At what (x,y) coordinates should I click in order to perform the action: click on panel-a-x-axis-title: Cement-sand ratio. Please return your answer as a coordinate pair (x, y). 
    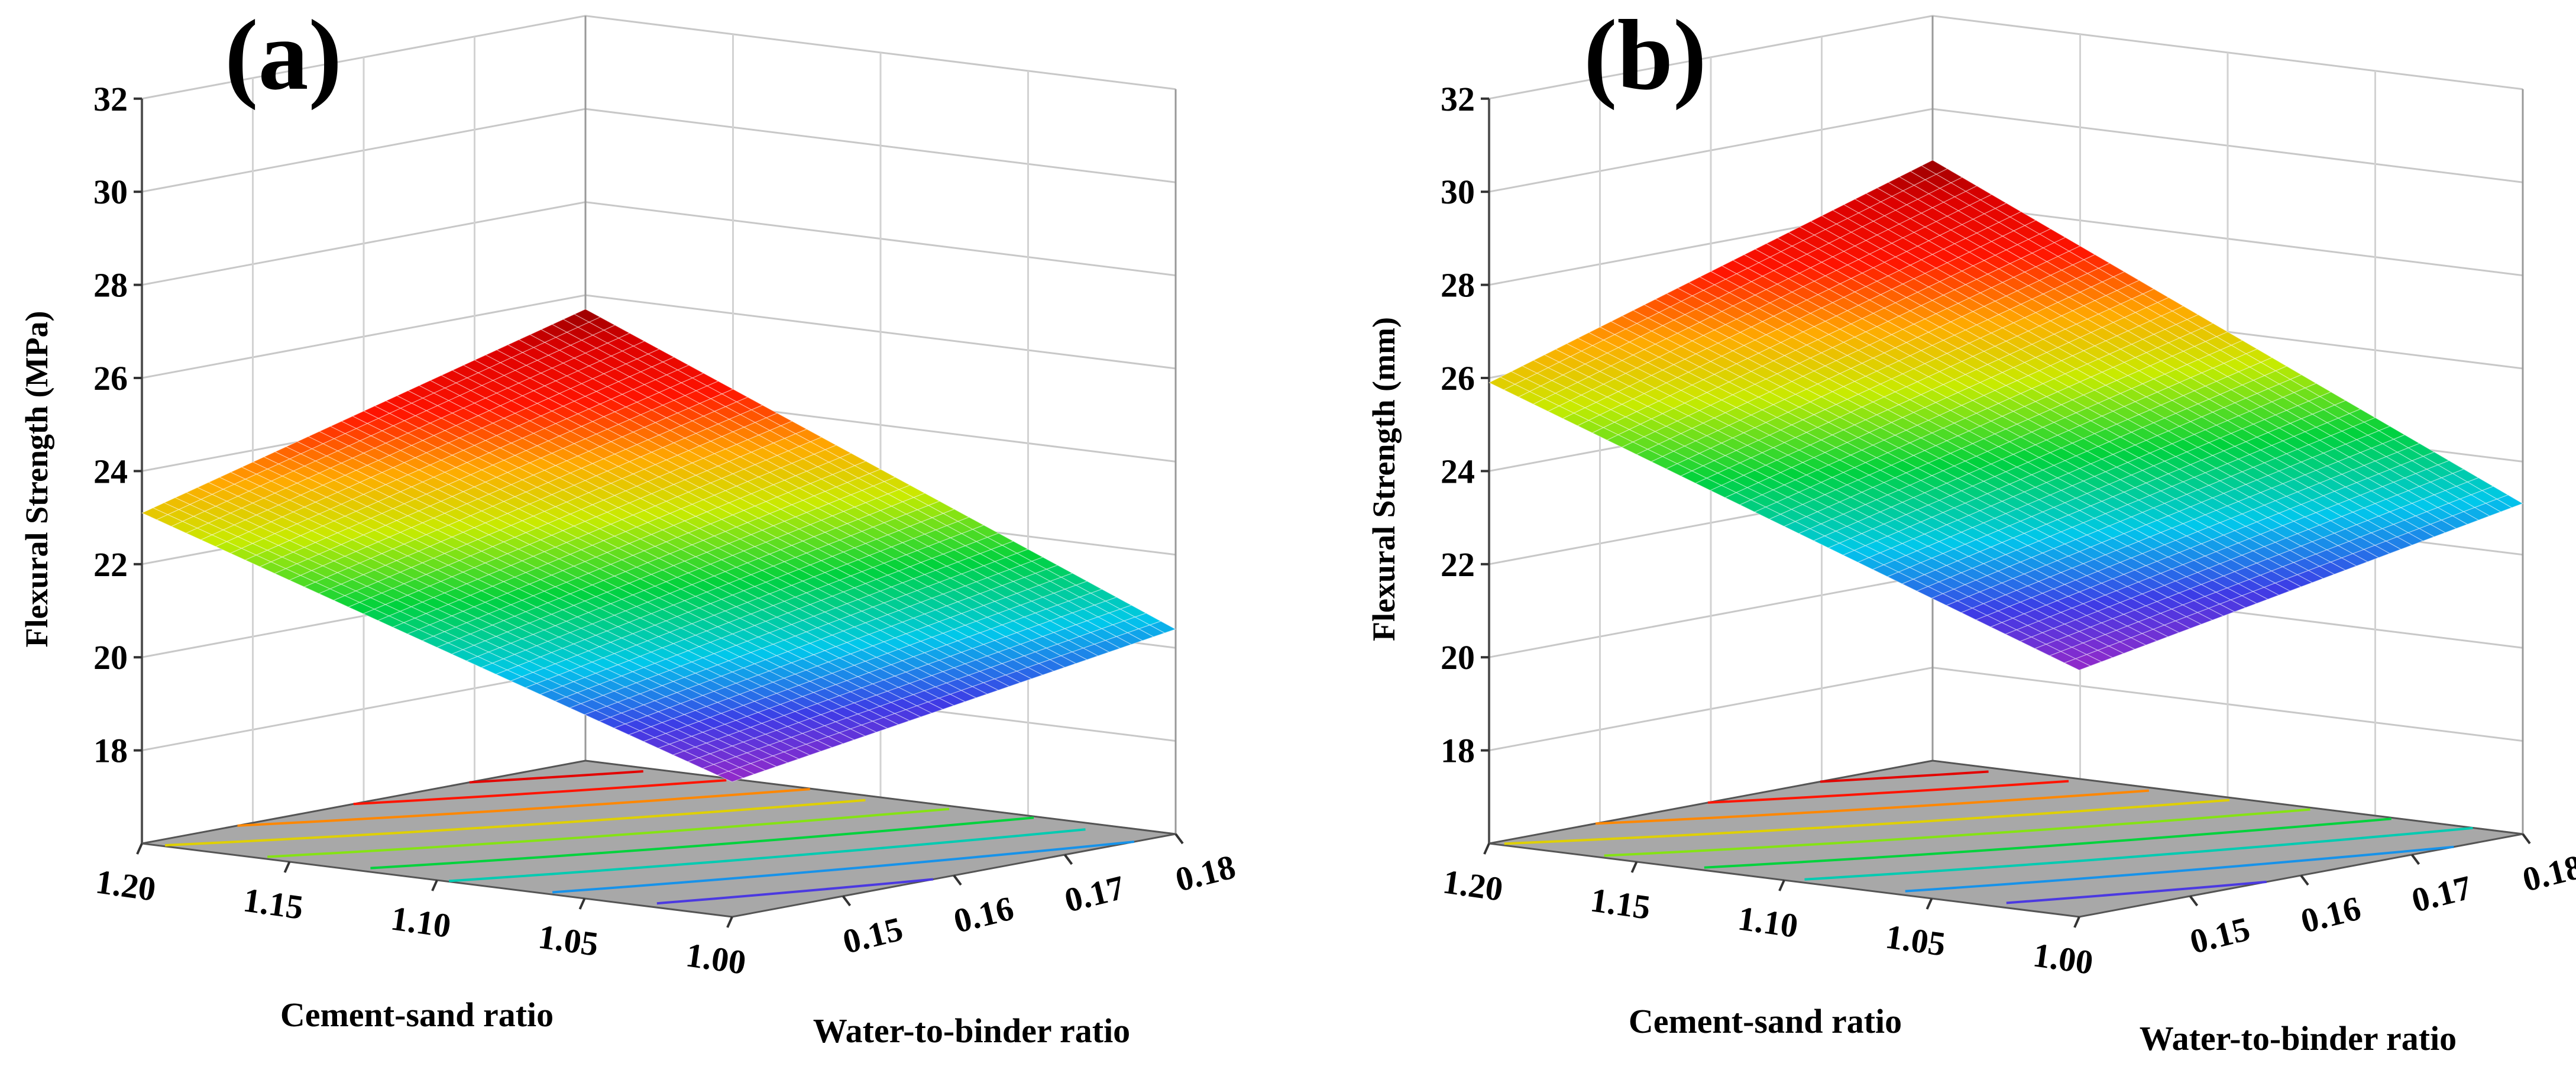
    Looking at the image, I should click on (417, 1015).